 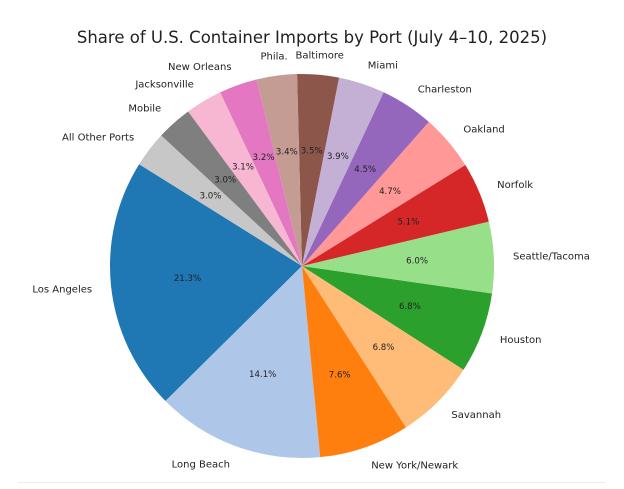 I want to click on pie-slice-los-angeles, so click(x=206, y=282).